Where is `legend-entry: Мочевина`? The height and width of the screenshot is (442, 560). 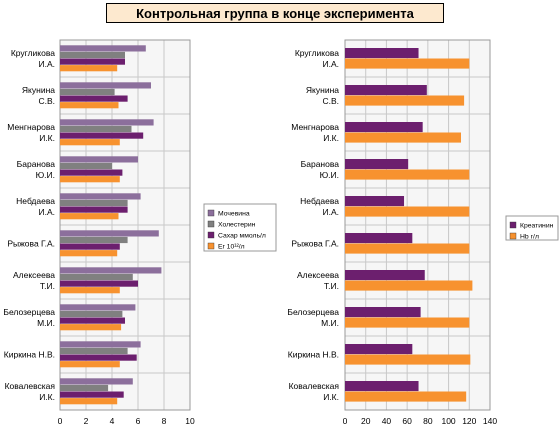 legend-entry: Мочевина is located at coordinates (234, 214).